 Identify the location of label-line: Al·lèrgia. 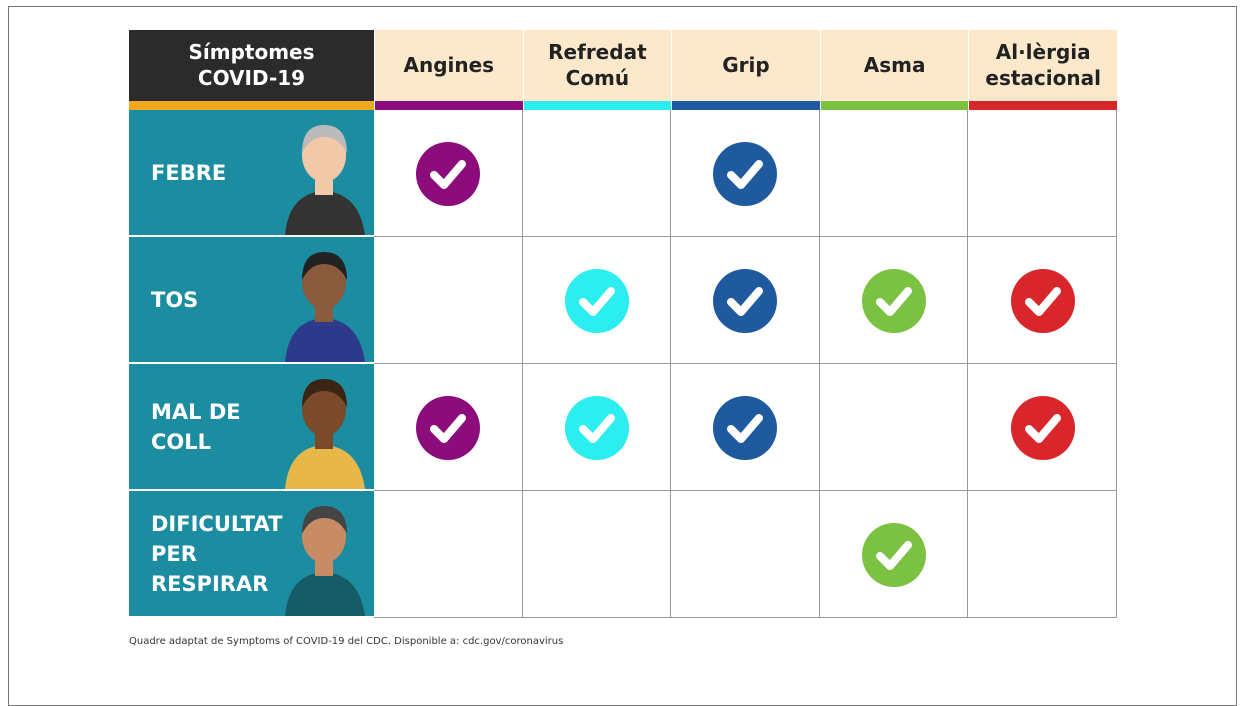
(1043, 52).